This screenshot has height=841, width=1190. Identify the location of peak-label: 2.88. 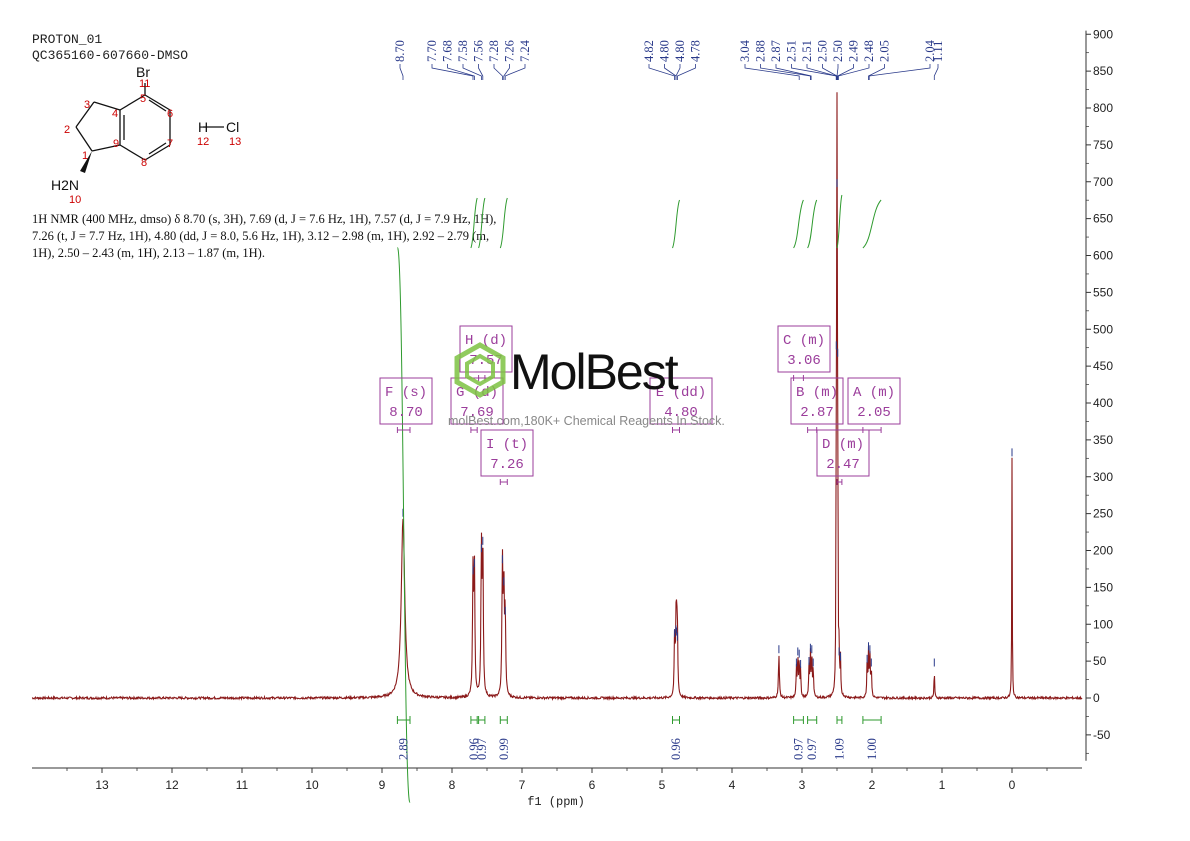
(761, 51).